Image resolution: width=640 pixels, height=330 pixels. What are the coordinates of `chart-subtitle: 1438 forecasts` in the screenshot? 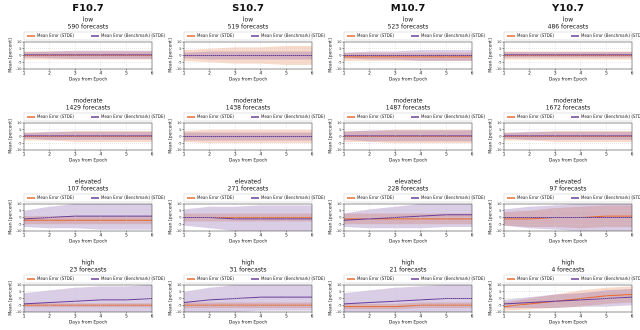 It's located at (248, 108).